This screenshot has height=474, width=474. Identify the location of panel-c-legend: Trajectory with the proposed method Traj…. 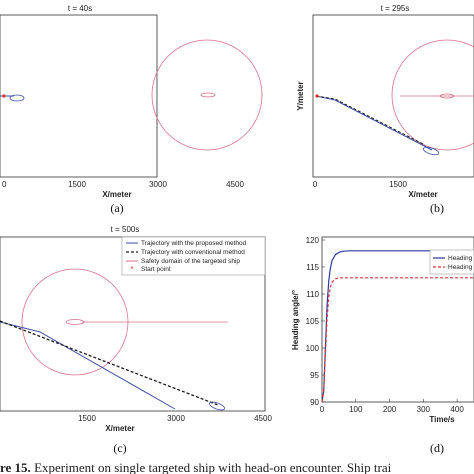
(193, 256).